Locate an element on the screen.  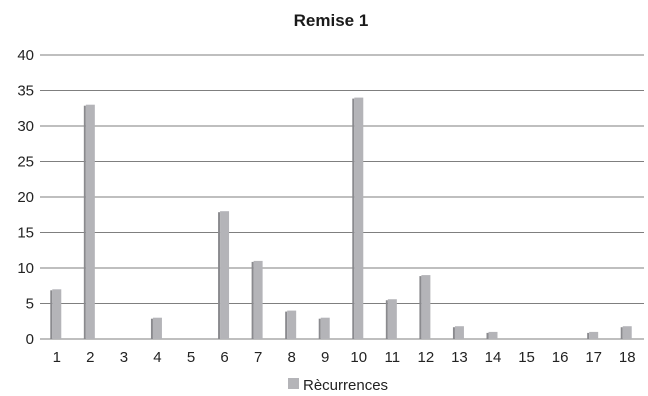
y-tick-label: 5 is located at coordinates (30, 304).